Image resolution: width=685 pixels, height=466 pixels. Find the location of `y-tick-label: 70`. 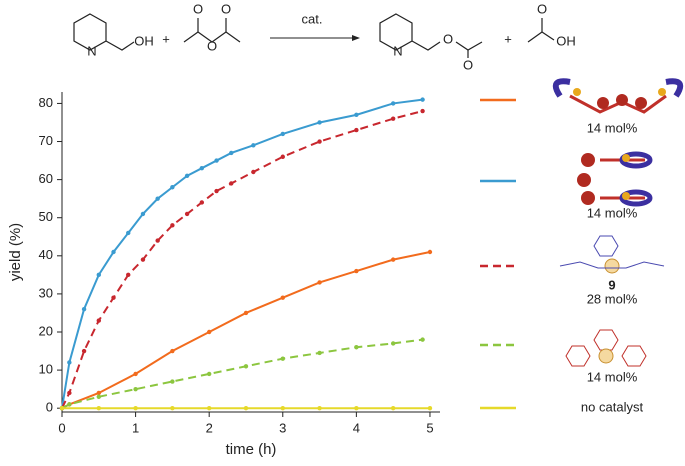

y-tick-label: 70 is located at coordinates (46, 140).